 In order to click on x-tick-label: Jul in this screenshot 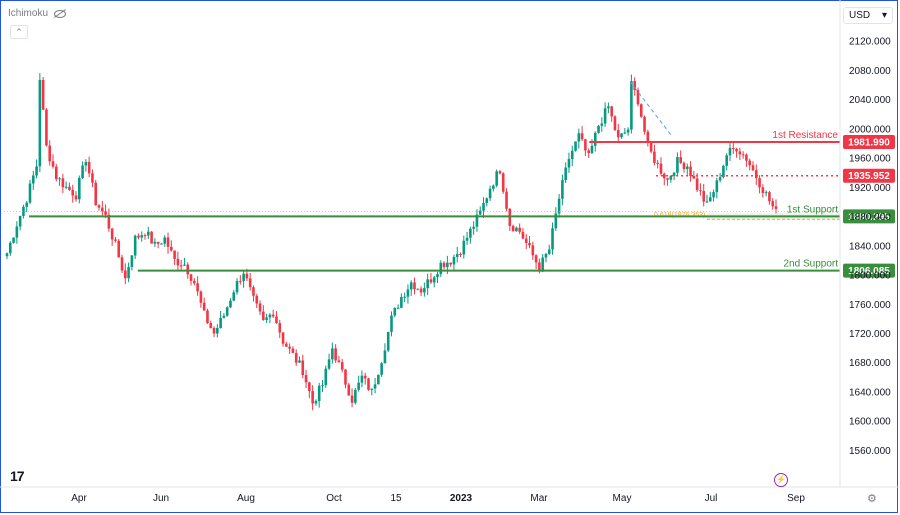, I will do `click(711, 498)`.